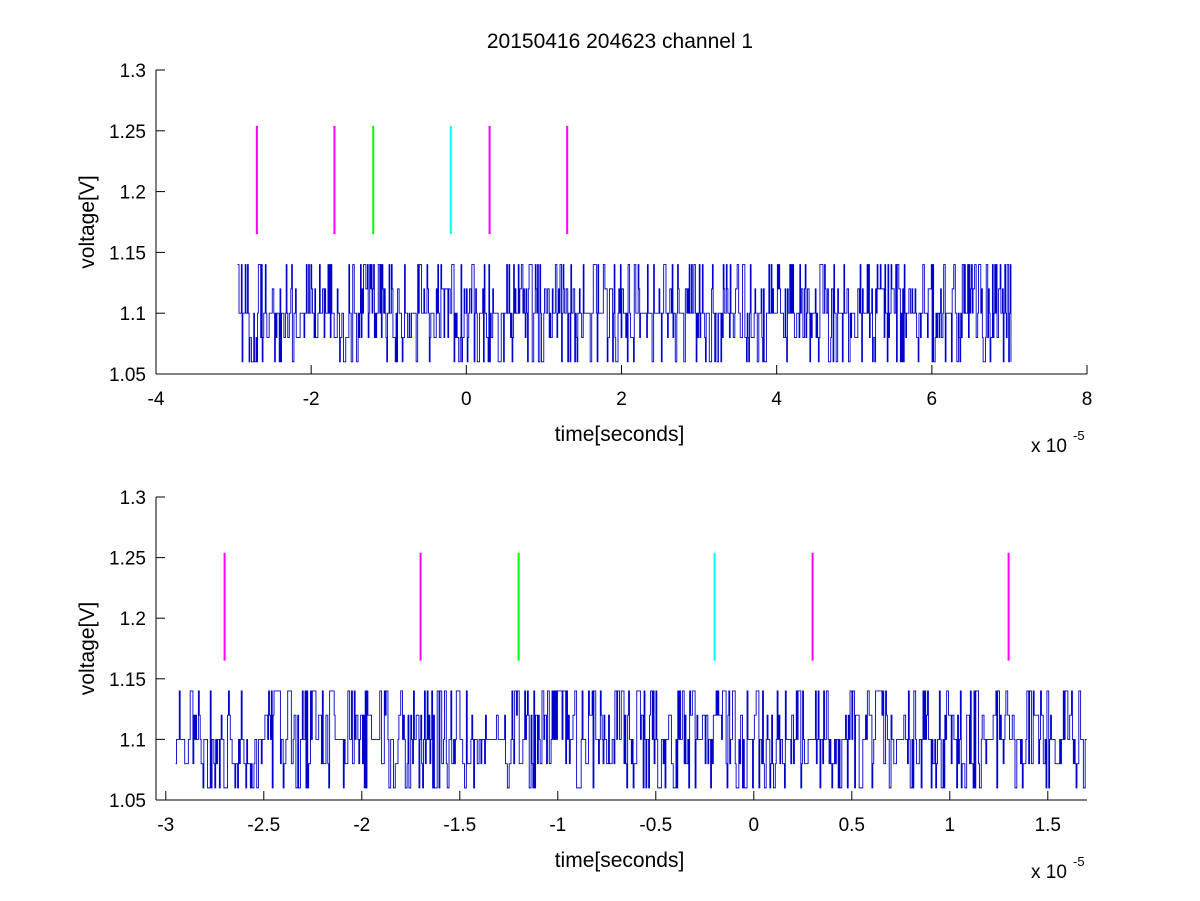 The height and width of the screenshot is (901, 1200). I want to click on x-tick-label: 1, so click(950, 825).